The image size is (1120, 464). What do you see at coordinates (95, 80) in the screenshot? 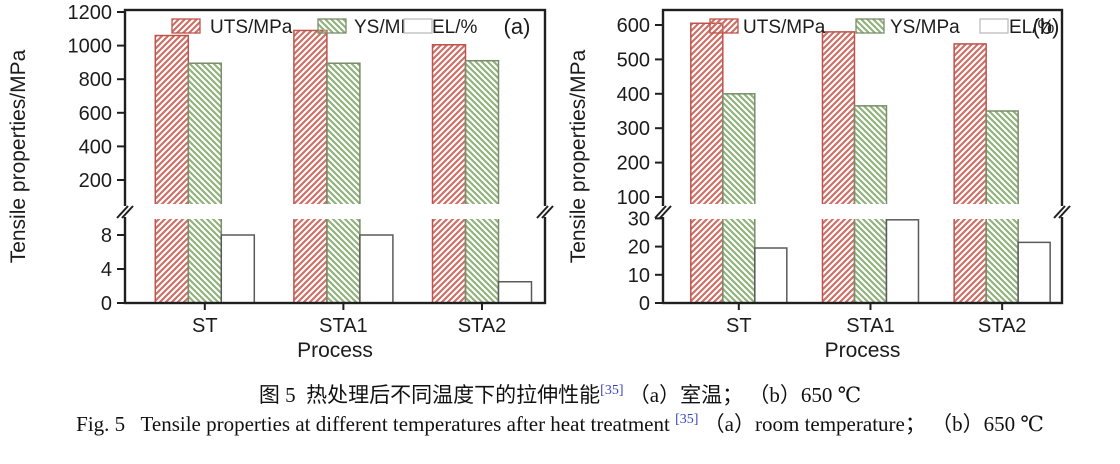
I see `y-tick-label: 800` at bounding box center [95, 80].